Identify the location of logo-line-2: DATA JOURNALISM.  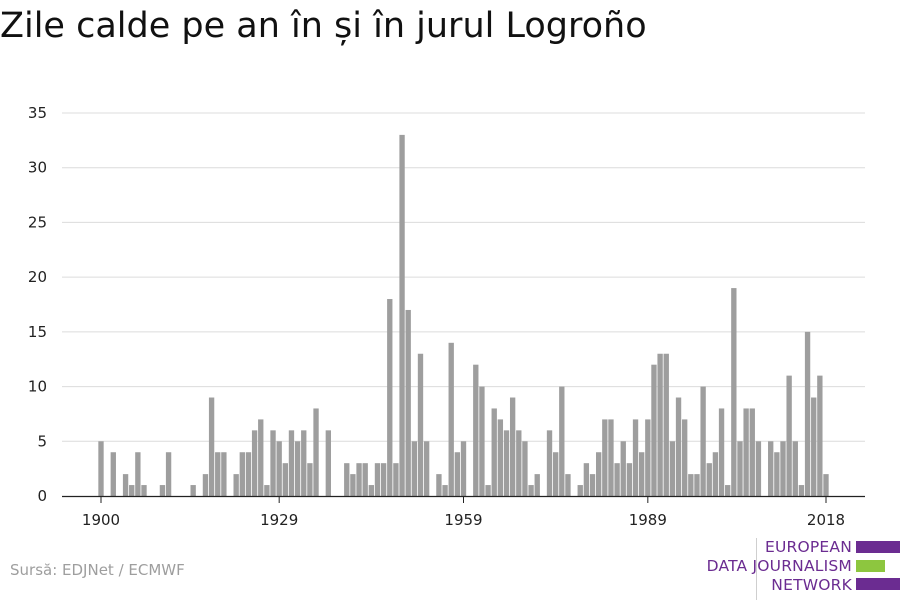
(779, 566).